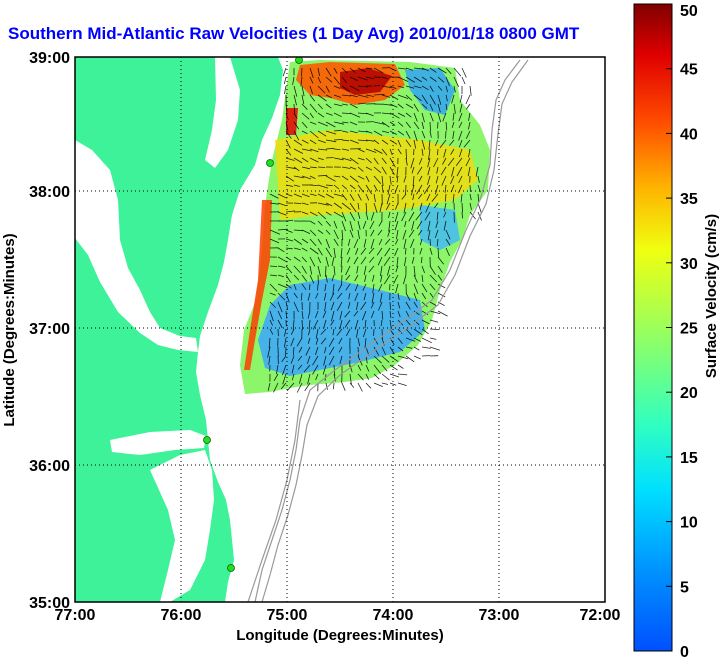 The image size is (724, 659). What do you see at coordinates (689, 70) in the screenshot?
I see `colorbar-tick-label: 45` at bounding box center [689, 70].